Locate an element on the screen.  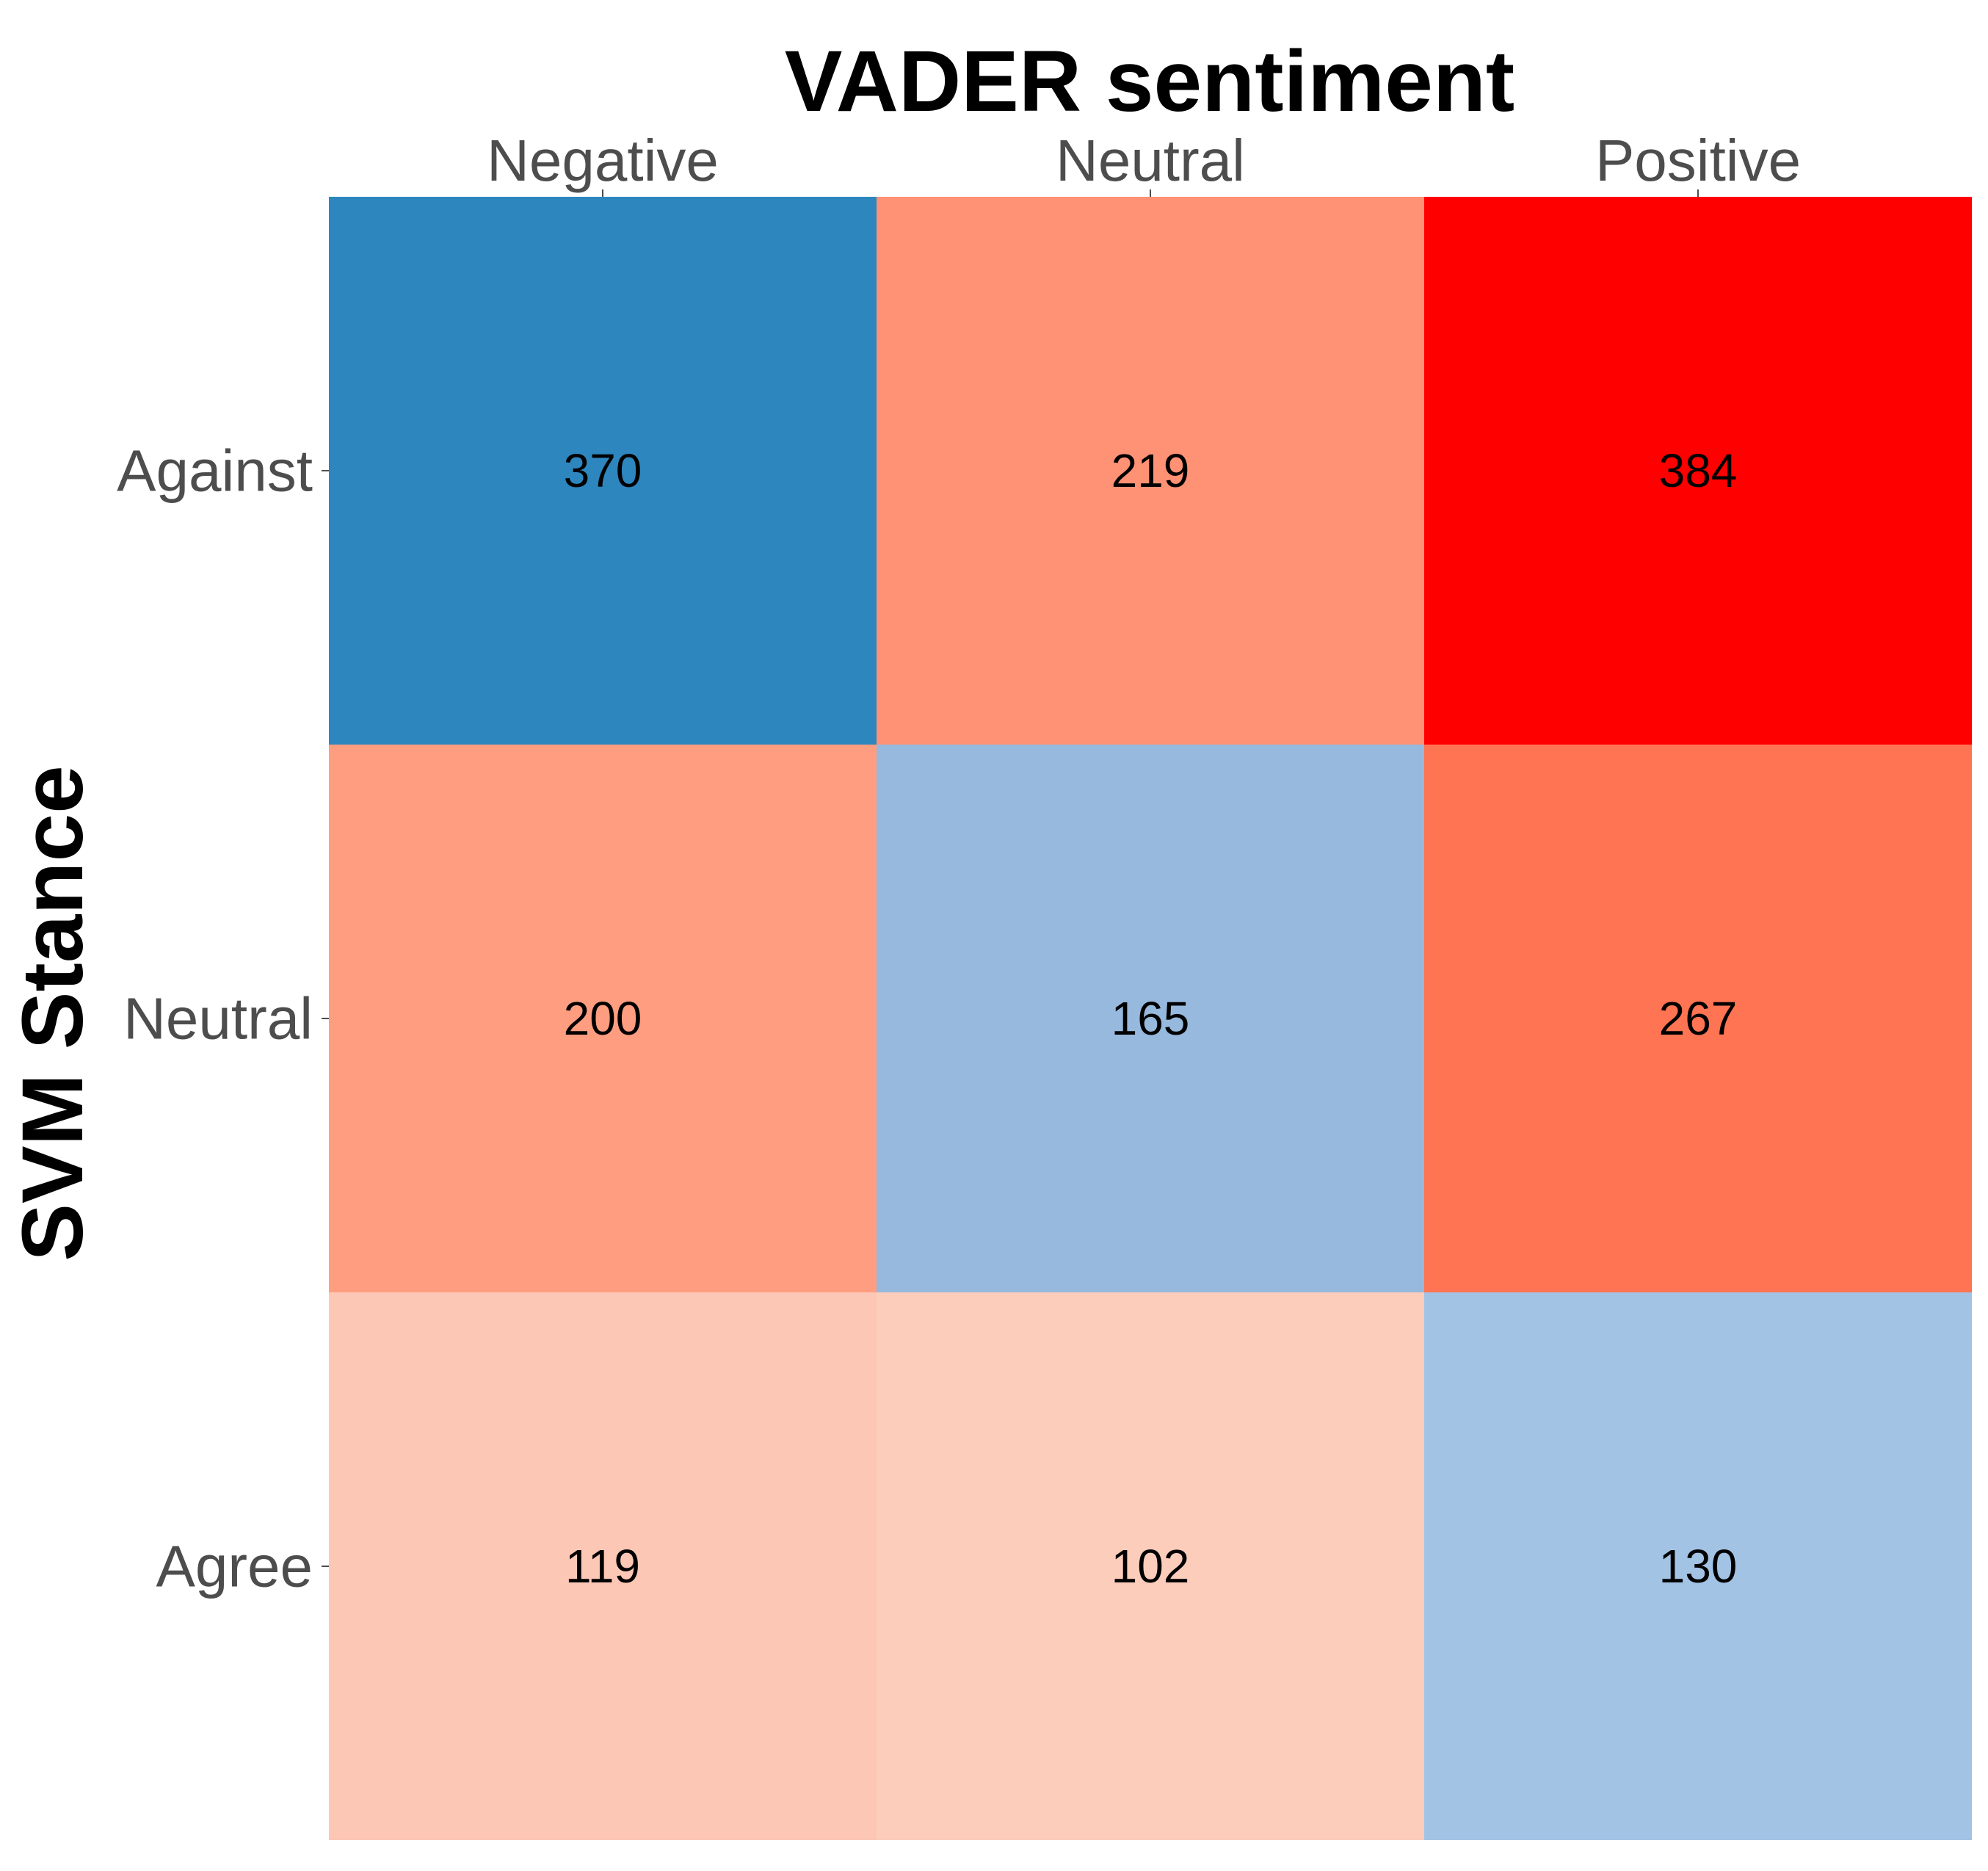
cell-value-label: 370 is located at coordinates (603, 471).